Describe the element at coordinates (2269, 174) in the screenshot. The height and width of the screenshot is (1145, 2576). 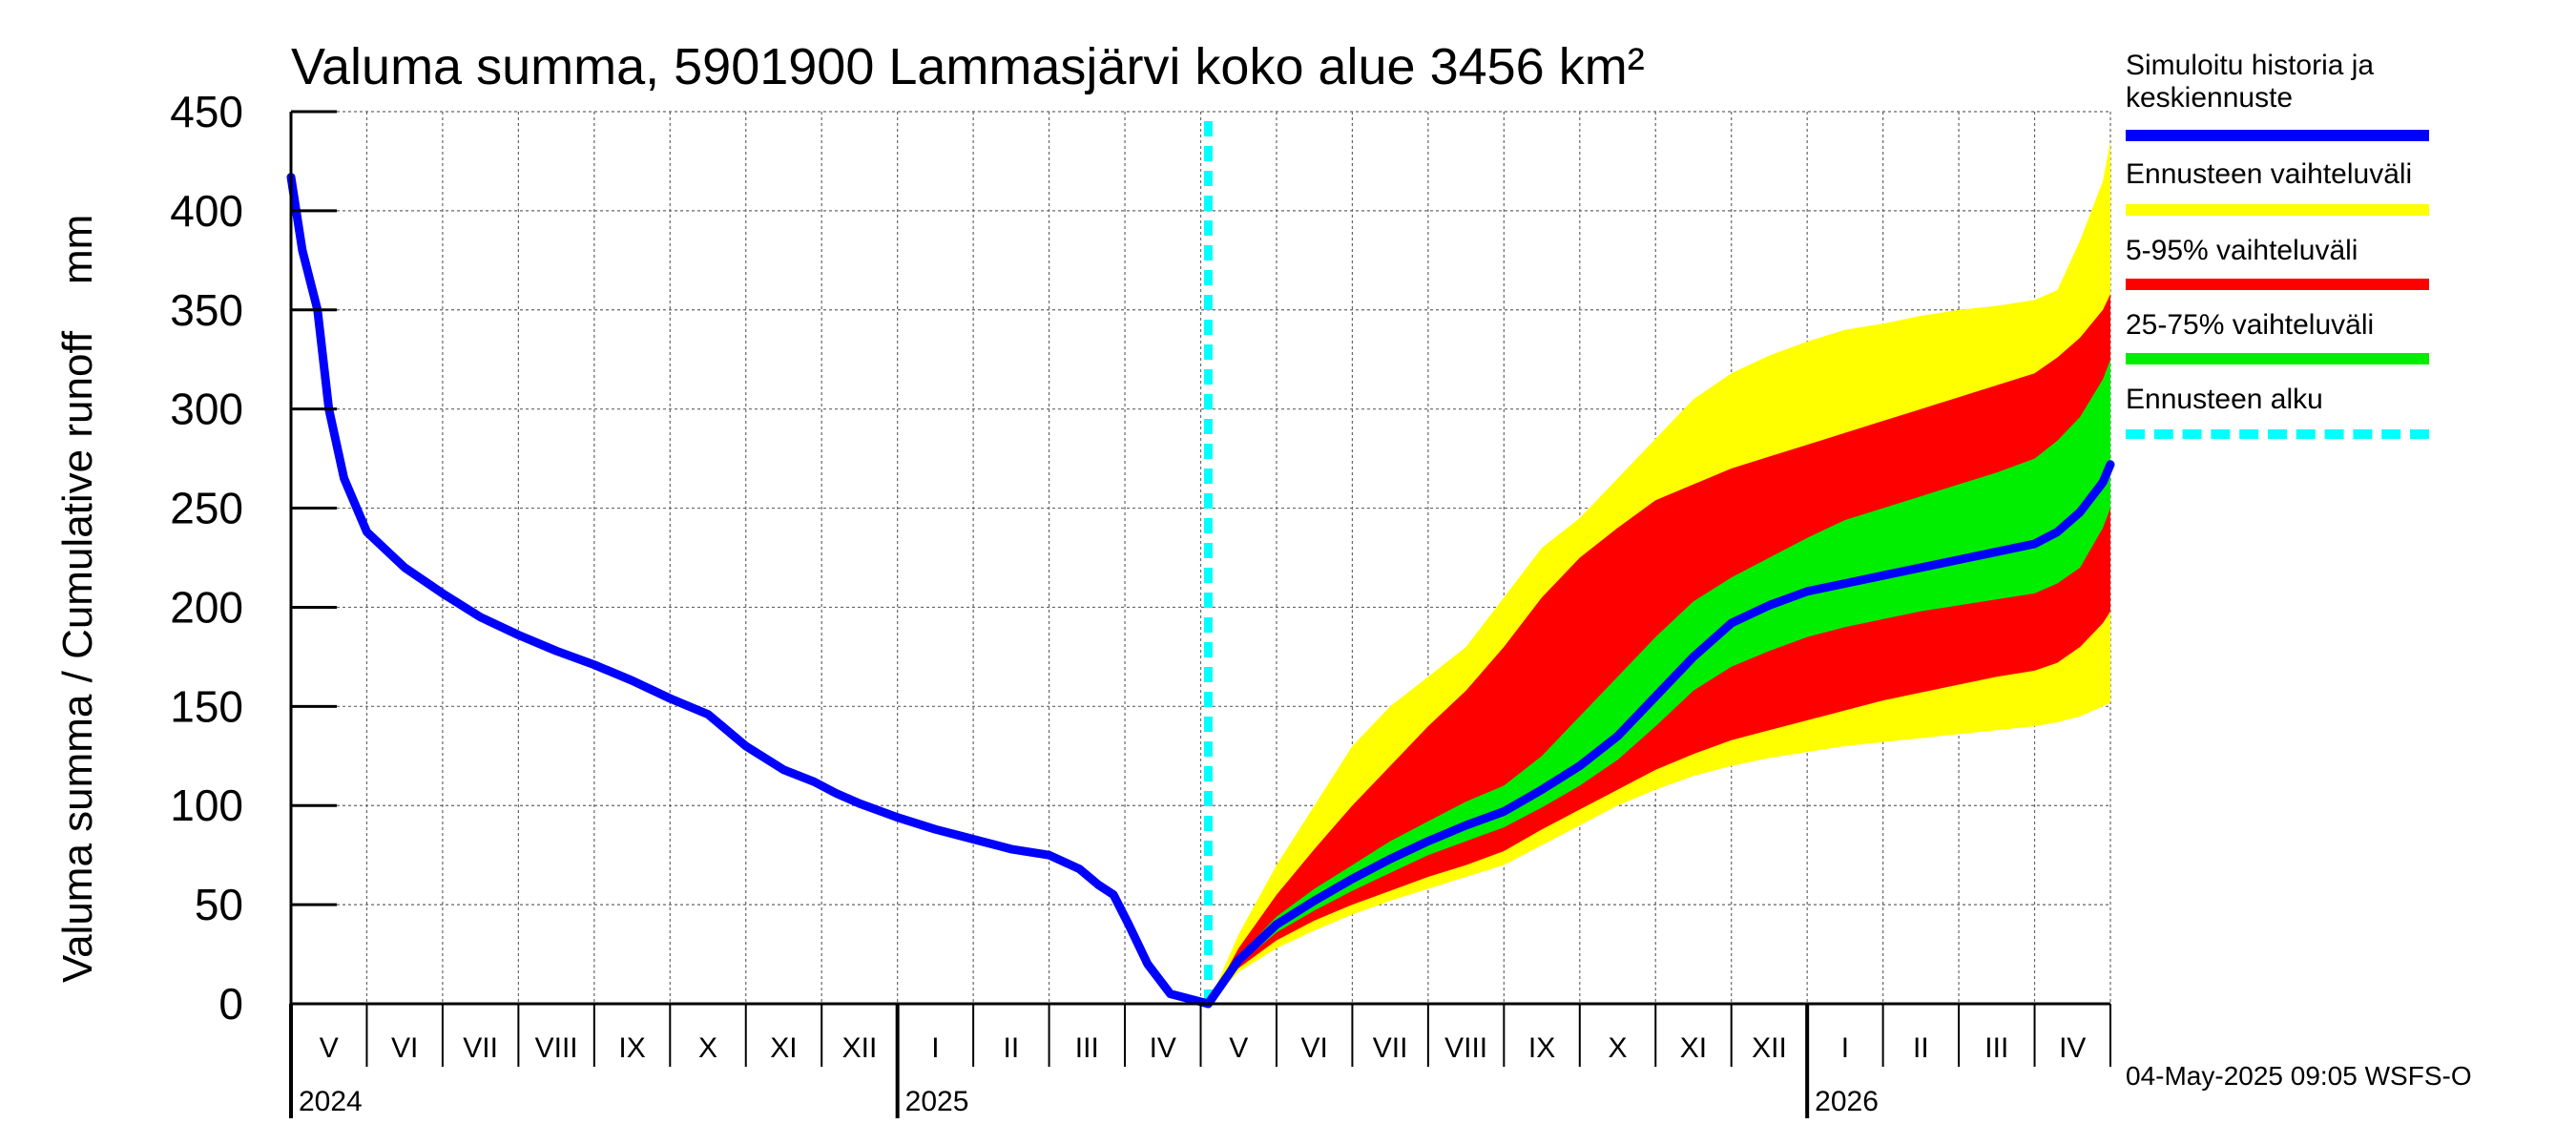
I see `legend-range-label: Ennusteen vaihteluväli` at that location.